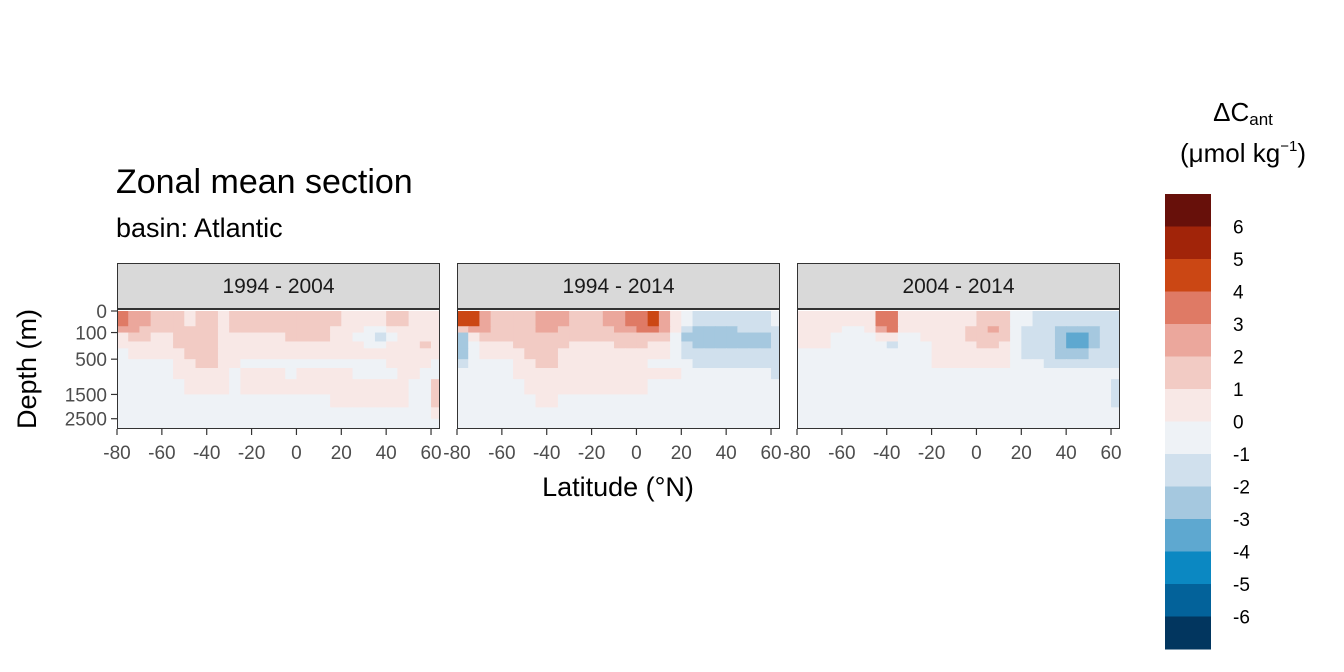 The width and height of the screenshot is (1344, 672). I want to click on y-tick-label: 2500, so click(86, 420).